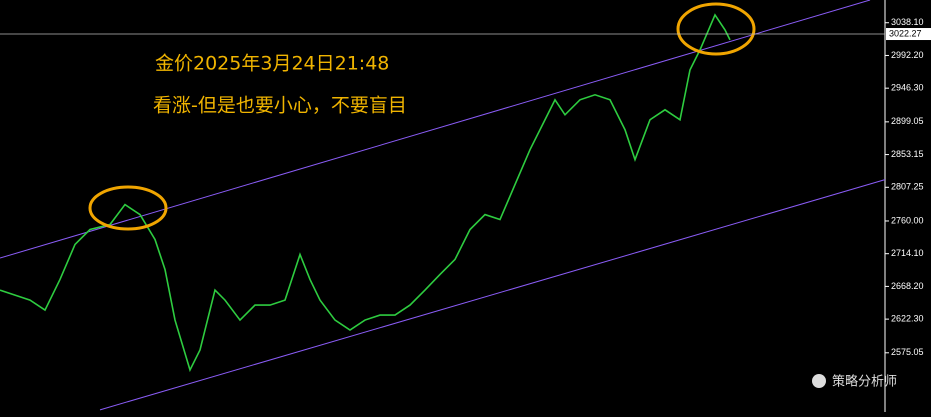  Describe the element at coordinates (907, 187) in the screenshot. I see `y-tick-label: 2807.25` at that location.